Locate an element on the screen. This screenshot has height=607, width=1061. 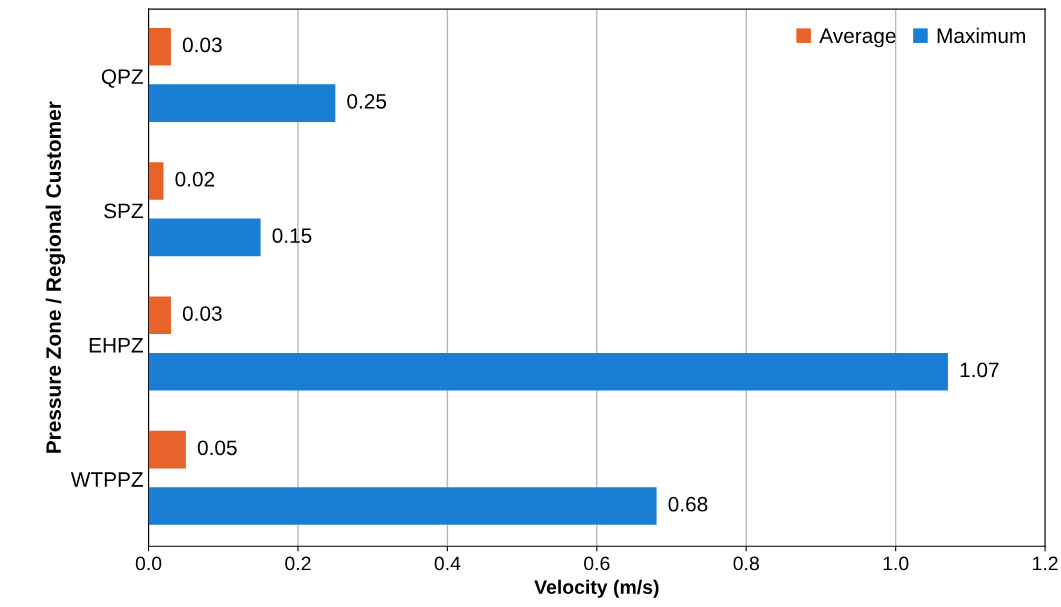
x-tick-label: 0.6 is located at coordinates (597, 563).